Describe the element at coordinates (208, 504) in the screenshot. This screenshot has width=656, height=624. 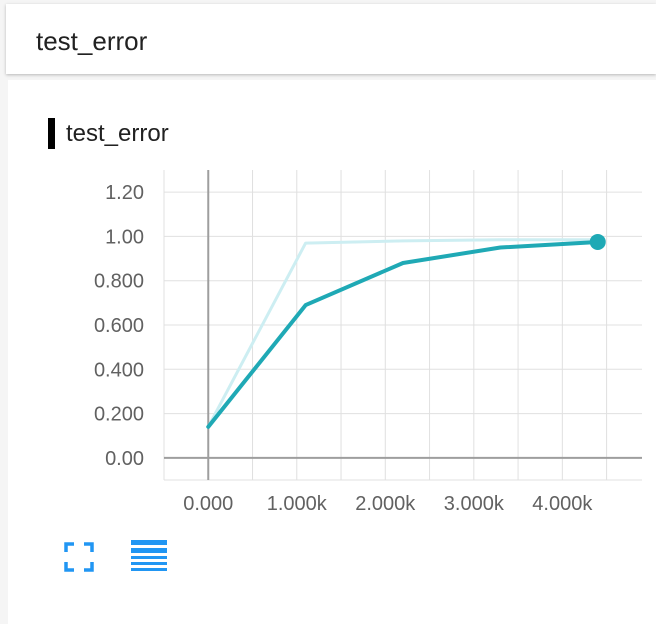
I see `x-tick-label: 0.000` at that location.